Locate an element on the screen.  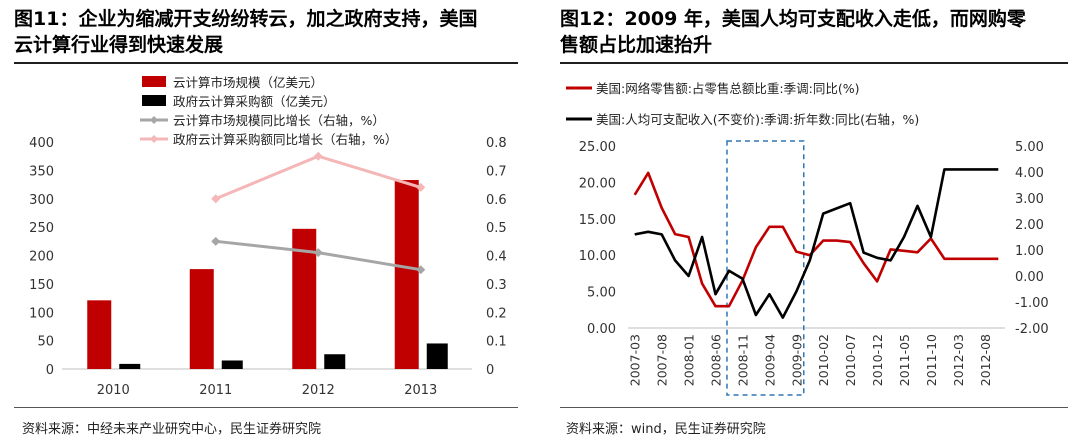
x-tick-label: 2011-10 is located at coordinates (931, 360).